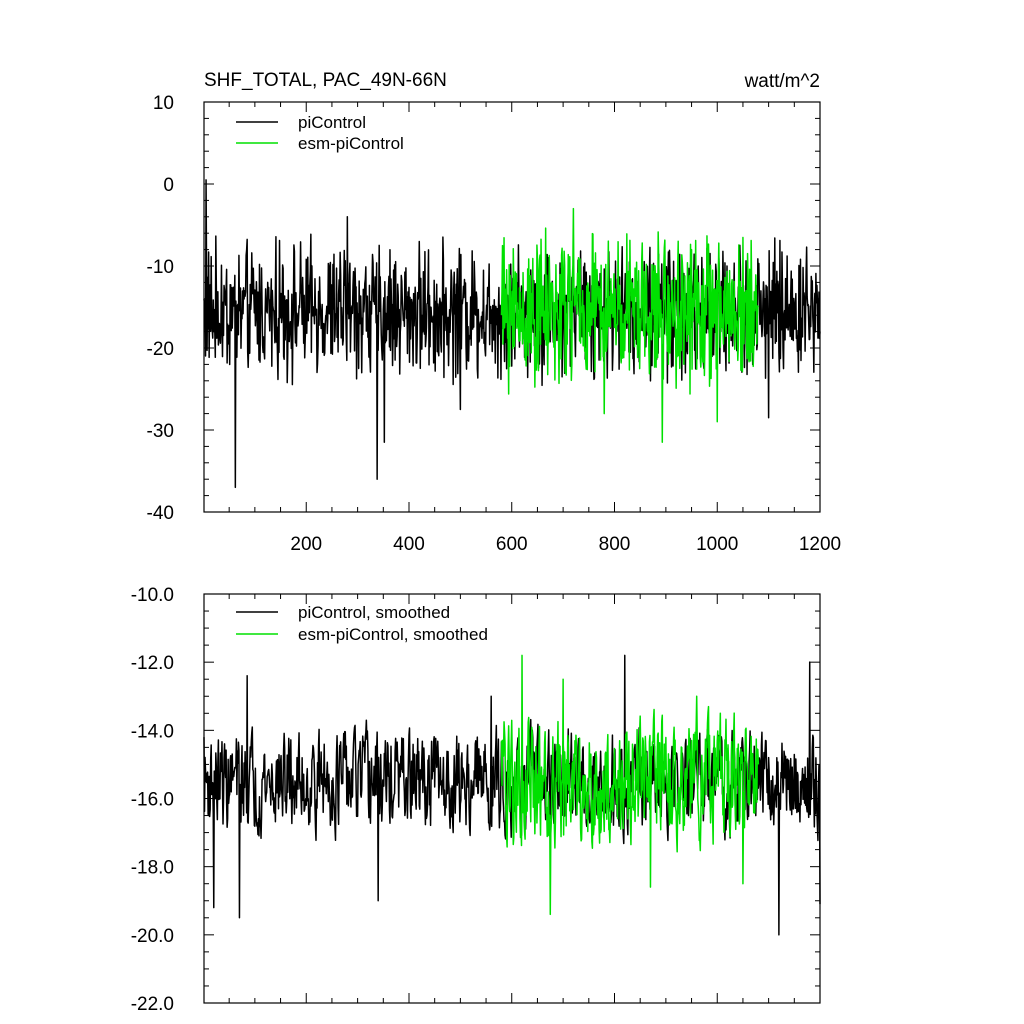 The width and height of the screenshot is (1024, 1024). Describe the element at coordinates (152, 731) in the screenshot. I see `y-tick-label: -14.0` at that location.